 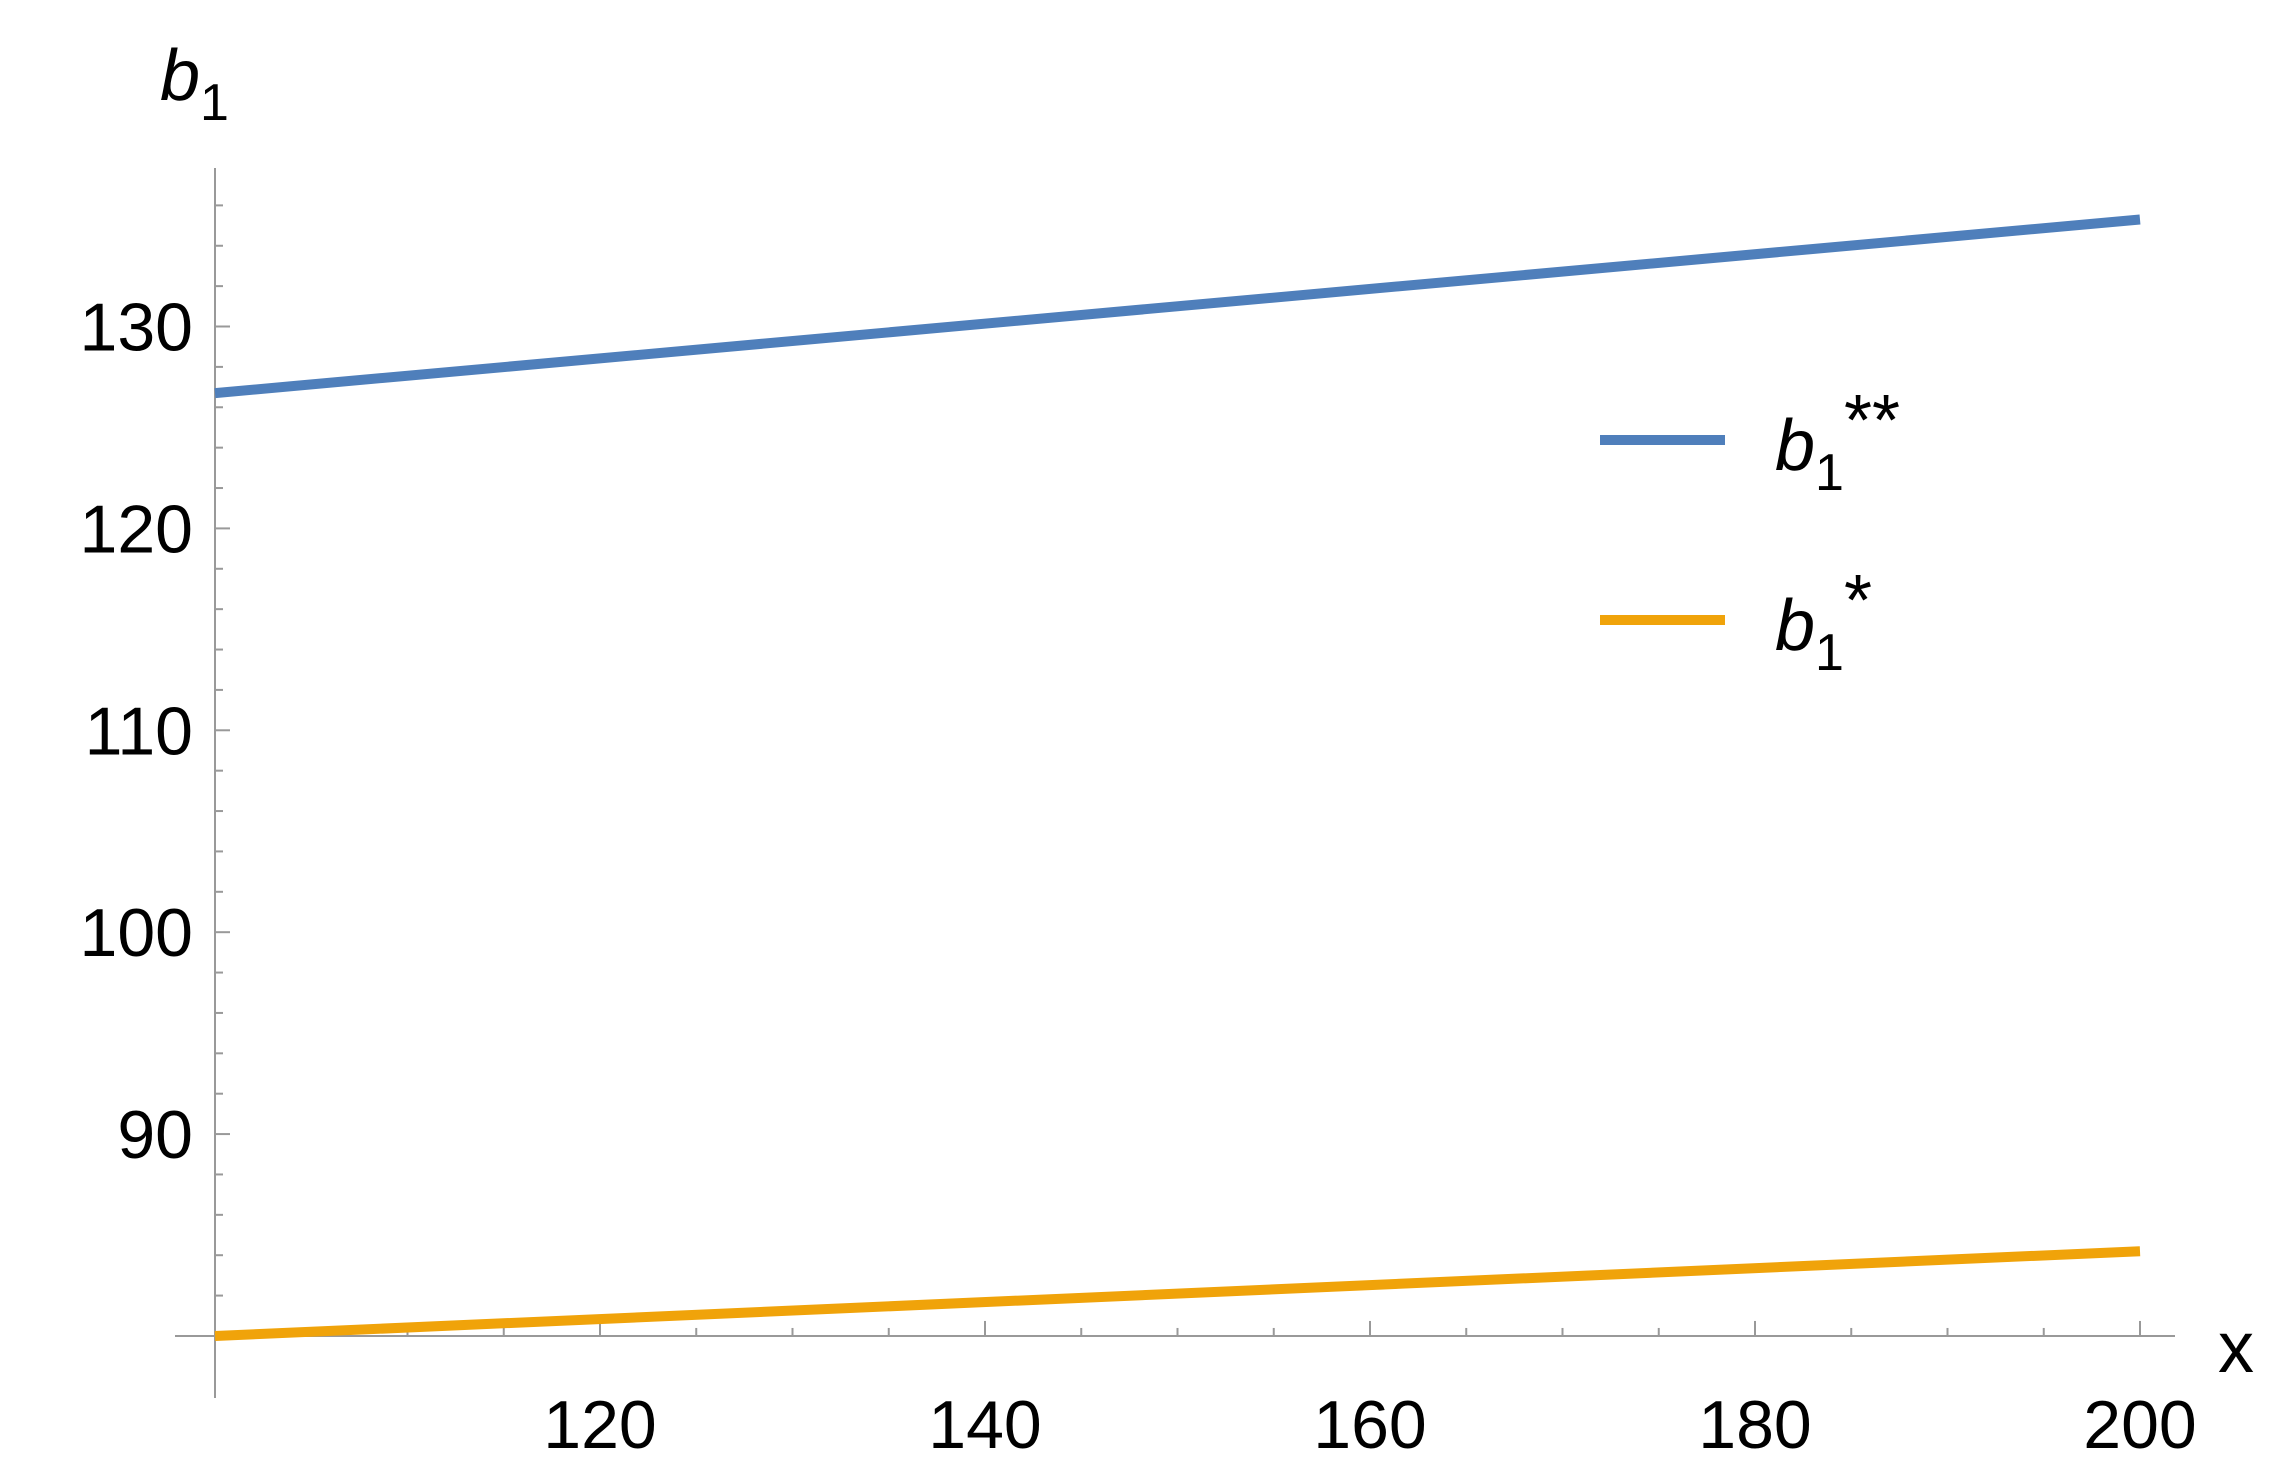 What do you see at coordinates (1750, 531) in the screenshot?
I see `legend: b1** b1*` at bounding box center [1750, 531].